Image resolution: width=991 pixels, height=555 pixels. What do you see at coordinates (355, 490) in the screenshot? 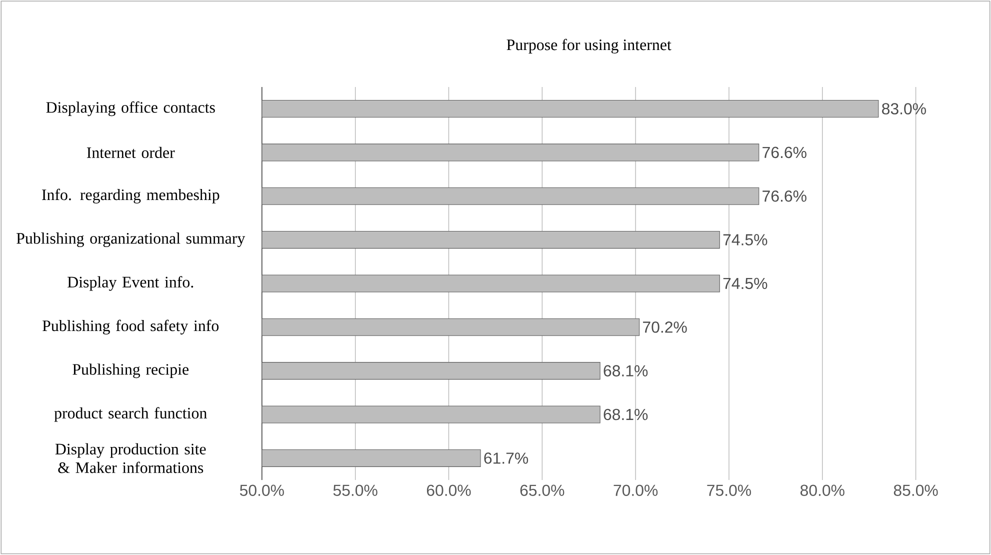
I see `x-tick-label: 55.0%` at bounding box center [355, 490].